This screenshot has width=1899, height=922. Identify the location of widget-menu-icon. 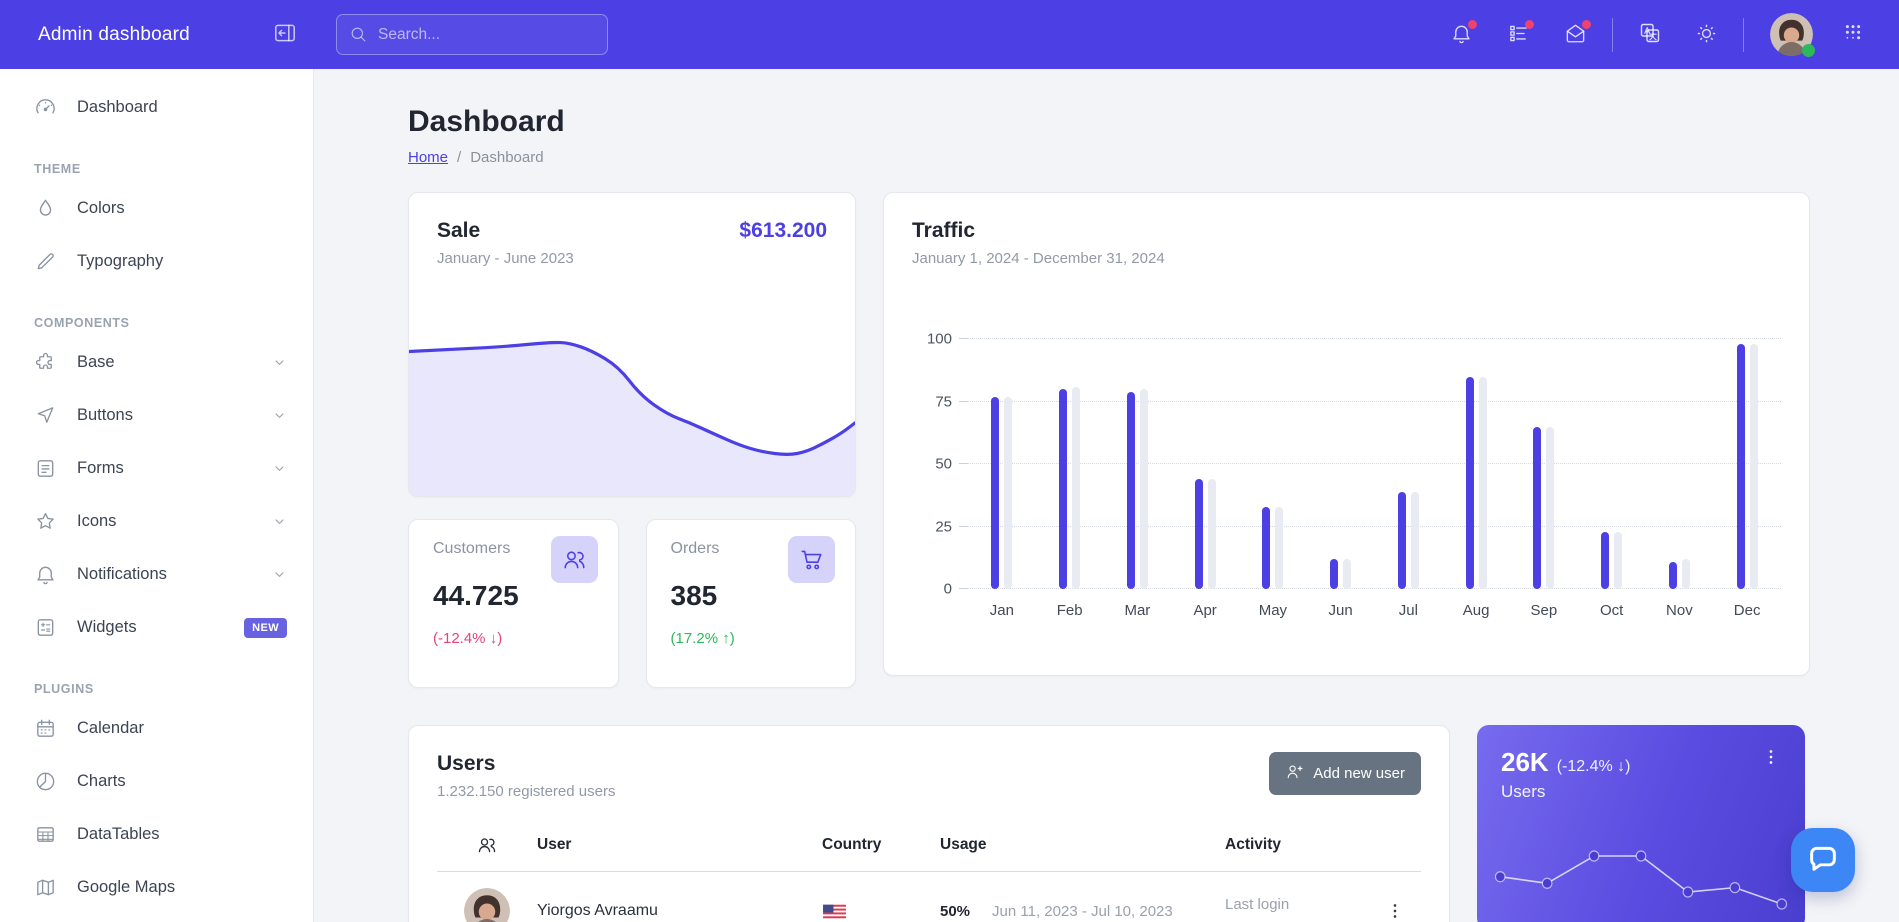
(1771, 757).